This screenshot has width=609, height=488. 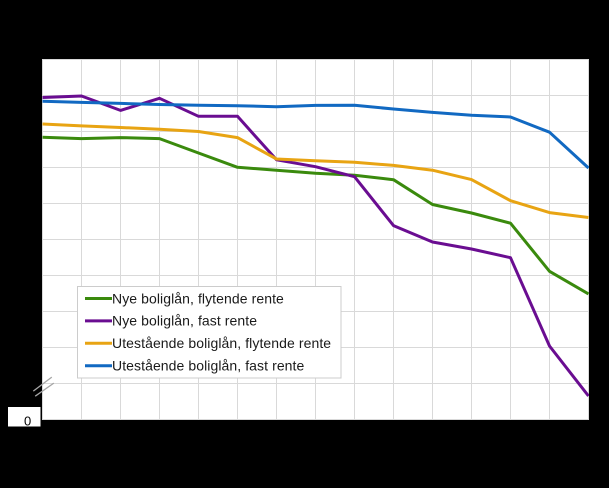 What do you see at coordinates (208, 366) in the screenshot?
I see `svg-text:Utestående boliglån, fast rent: Utestående boliglån, fast rente` at bounding box center [208, 366].